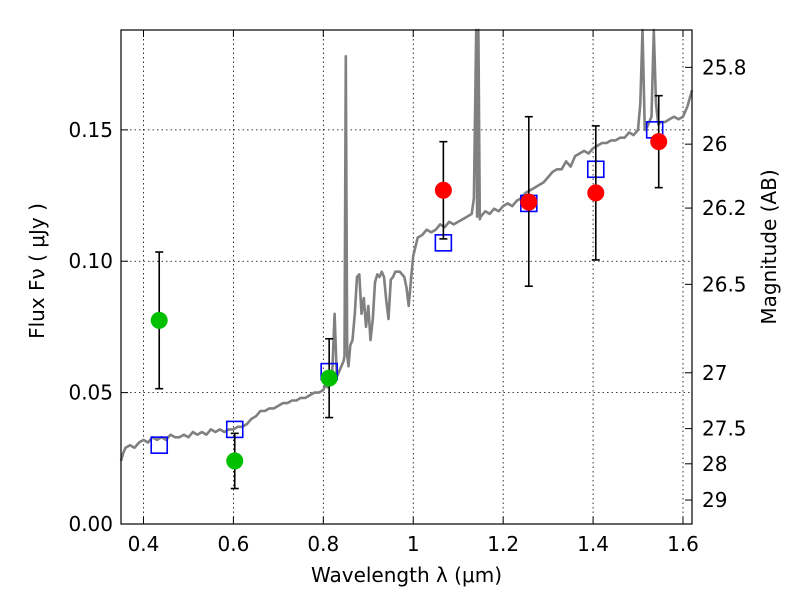 The height and width of the screenshot is (600, 800). What do you see at coordinates (683, 544) in the screenshot?
I see `x-tick-label: 1.6` at bounding box center [683, 544].